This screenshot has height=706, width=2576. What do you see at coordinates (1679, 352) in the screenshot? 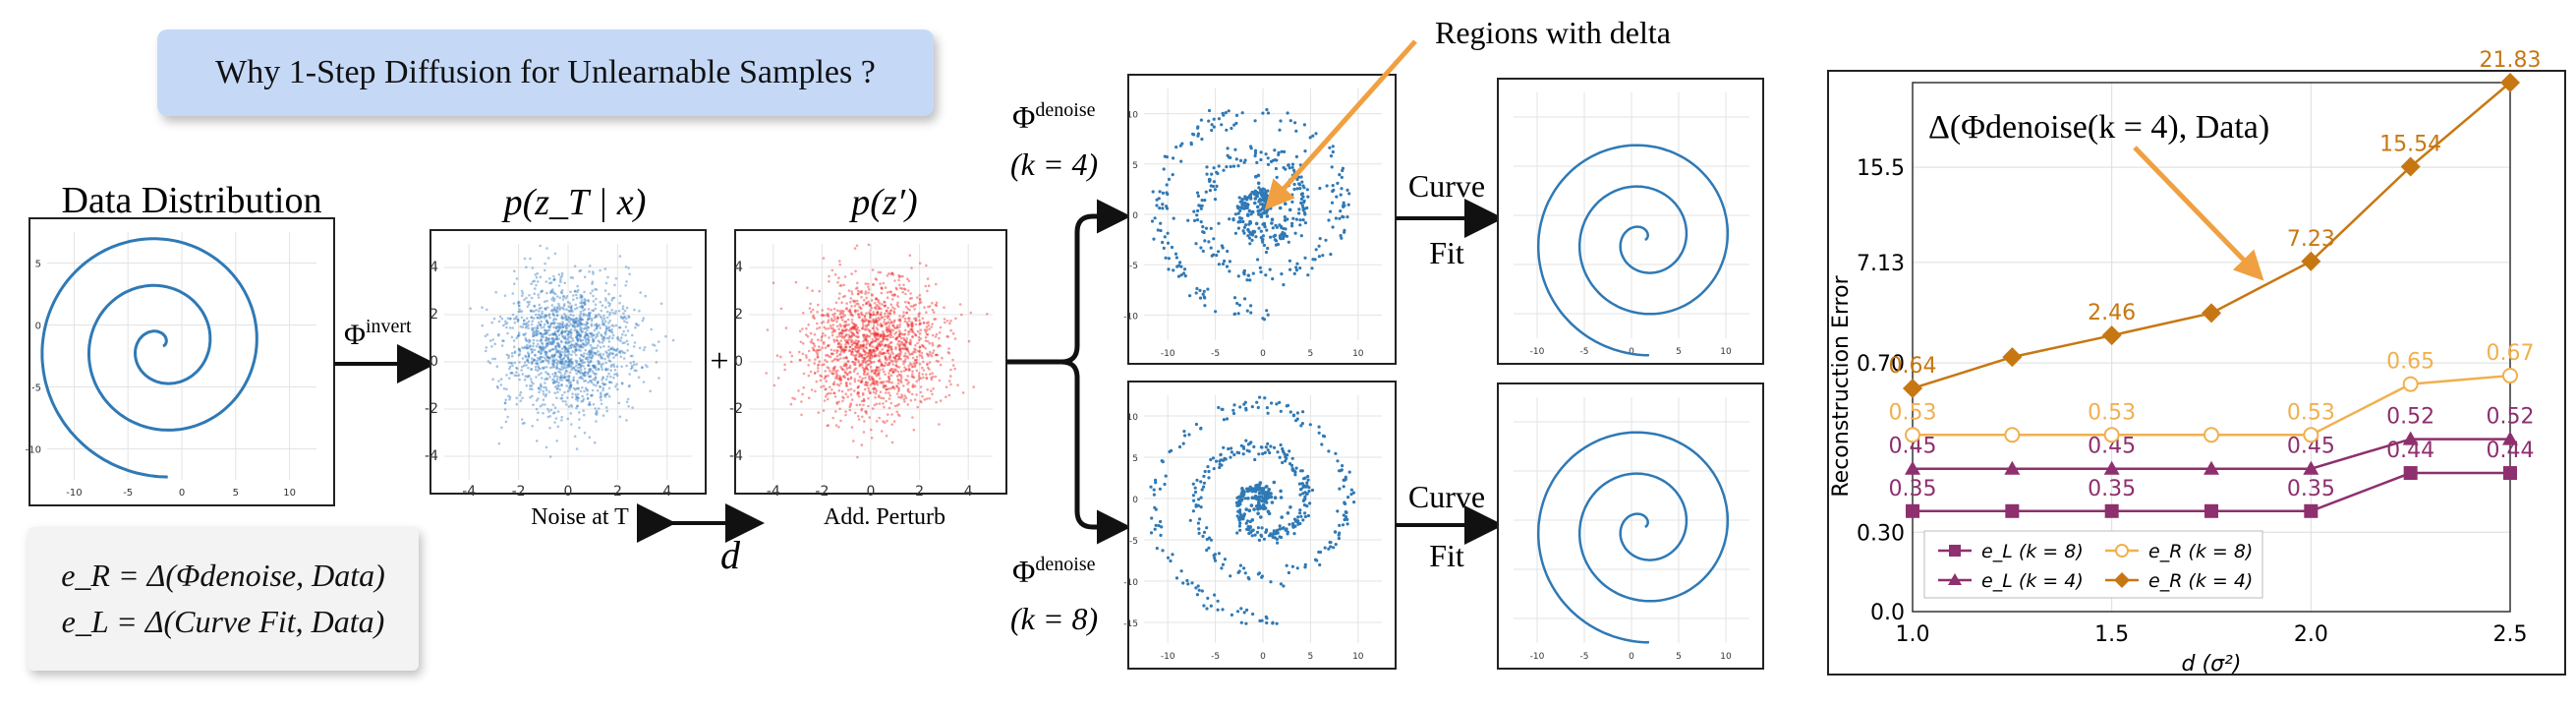
I see `tick-label: 5` at bounding box center [1679, 352].